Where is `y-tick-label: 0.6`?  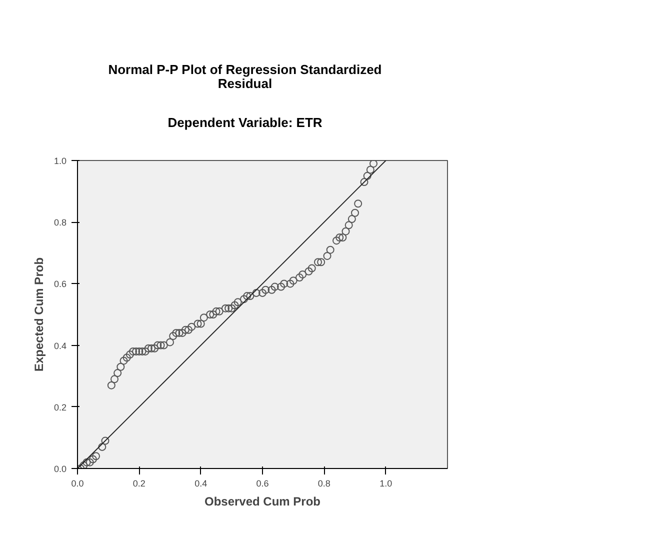
y-tick-label: 0.6 is located at coordinates (60, 284).